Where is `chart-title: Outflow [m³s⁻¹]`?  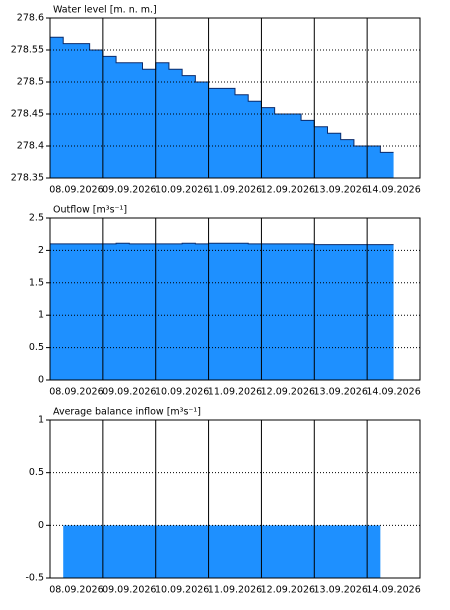 chart-title: Outflow [m³s⁻¹] is located at coordinates (90, 210).